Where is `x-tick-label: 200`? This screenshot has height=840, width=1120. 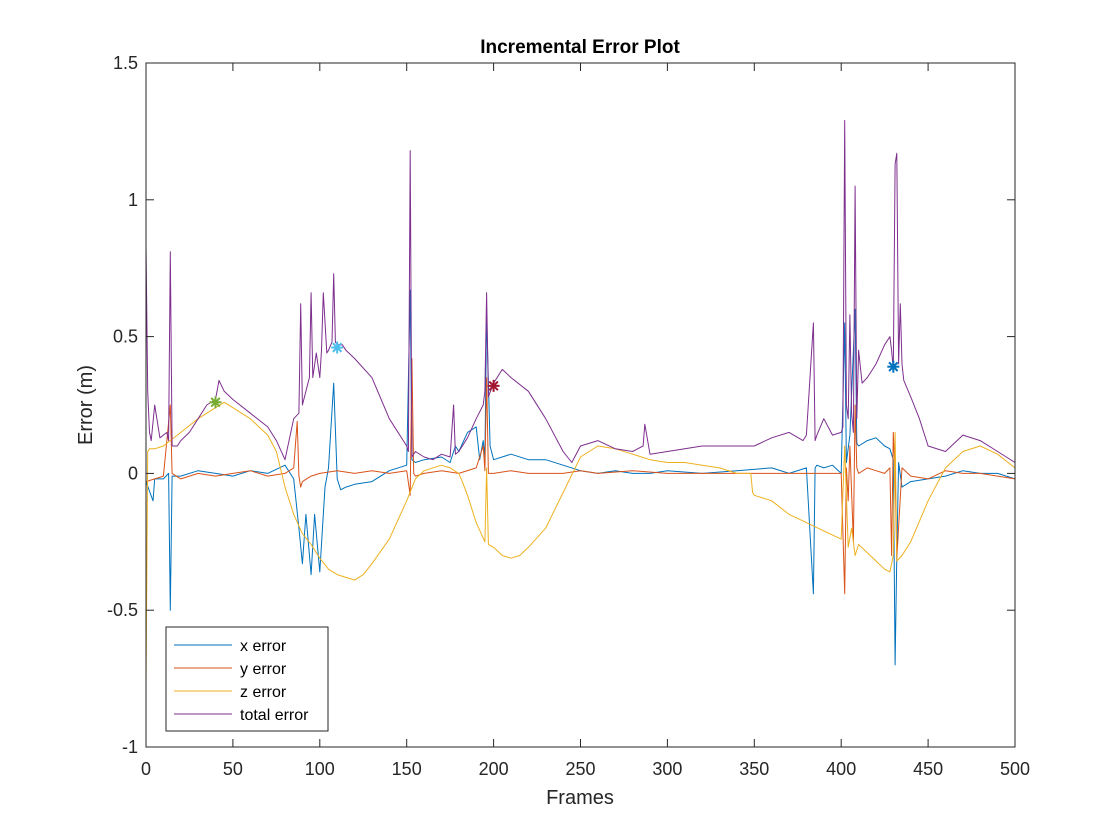
x-tick-label: 200 is located at coordinates (494, 769).